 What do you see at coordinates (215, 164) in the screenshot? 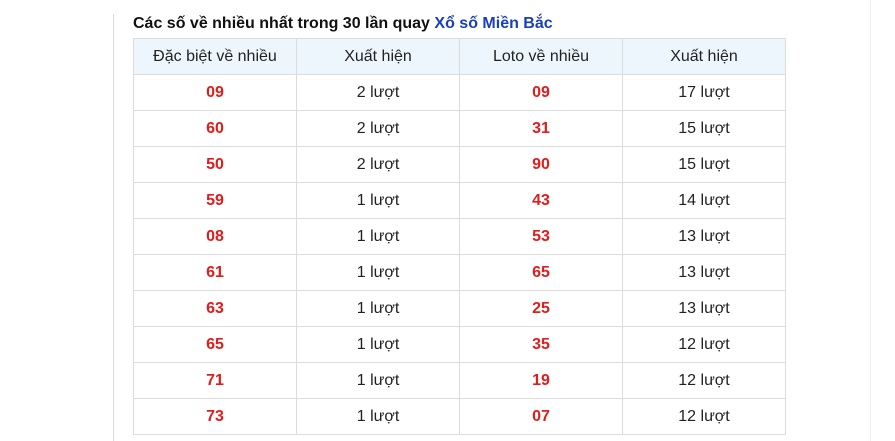
I see `special-number: 50` at bounding box center [215, 164].